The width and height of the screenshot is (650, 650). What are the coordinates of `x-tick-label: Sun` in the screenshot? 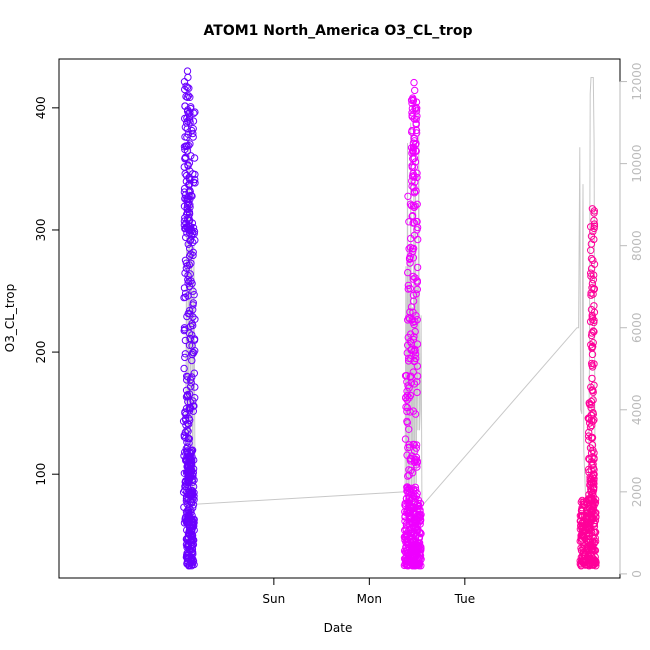 It's located at (273, 599).